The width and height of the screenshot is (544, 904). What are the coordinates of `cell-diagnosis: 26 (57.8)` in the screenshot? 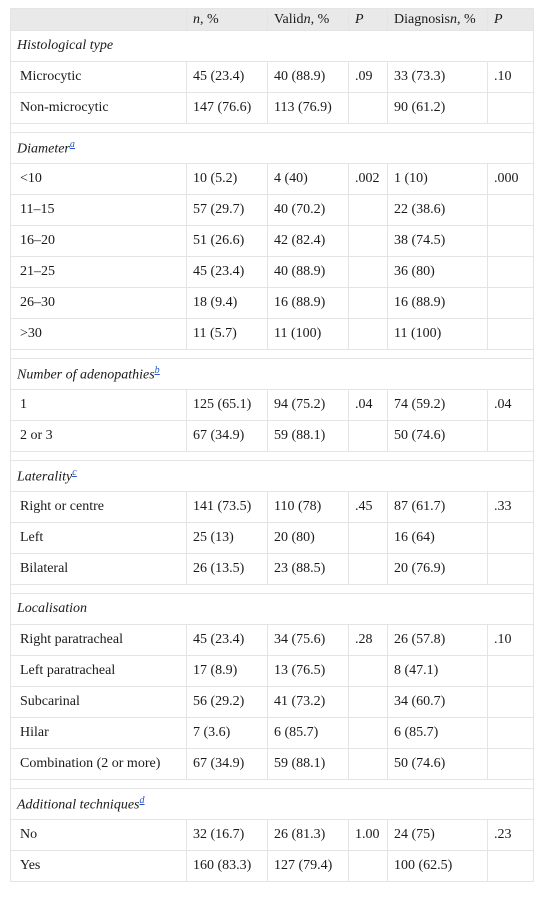 It's located at (437, 640).